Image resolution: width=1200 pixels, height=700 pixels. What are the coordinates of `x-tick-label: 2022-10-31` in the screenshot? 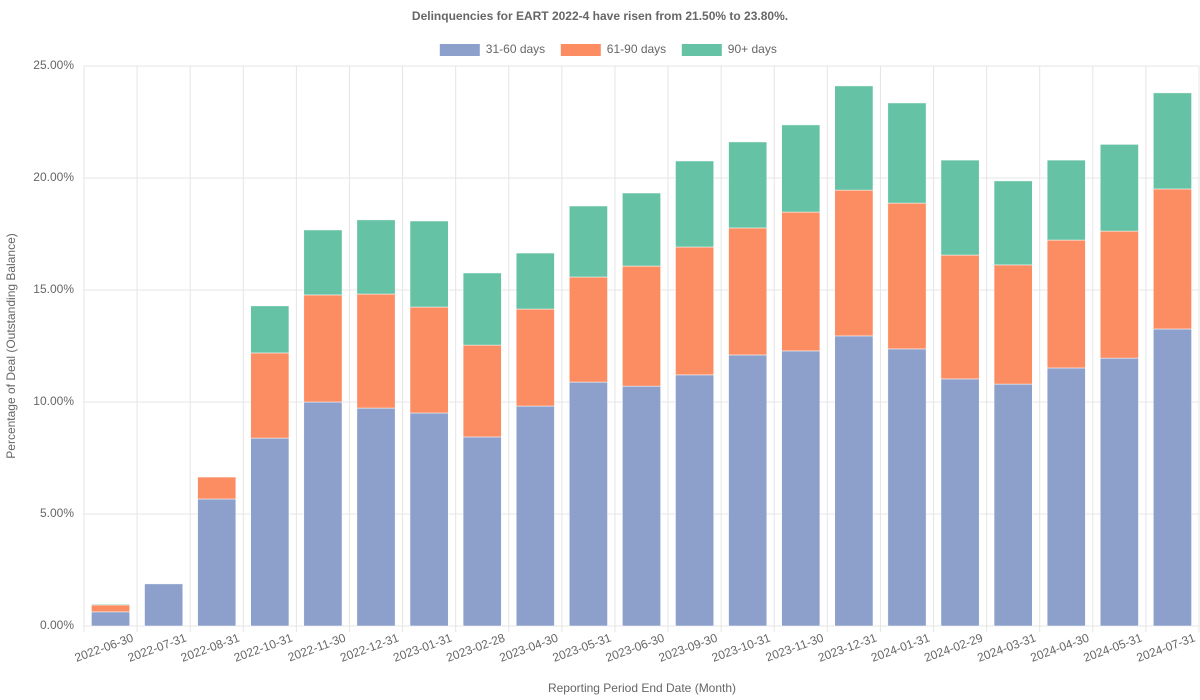 It's located at (263, 648).